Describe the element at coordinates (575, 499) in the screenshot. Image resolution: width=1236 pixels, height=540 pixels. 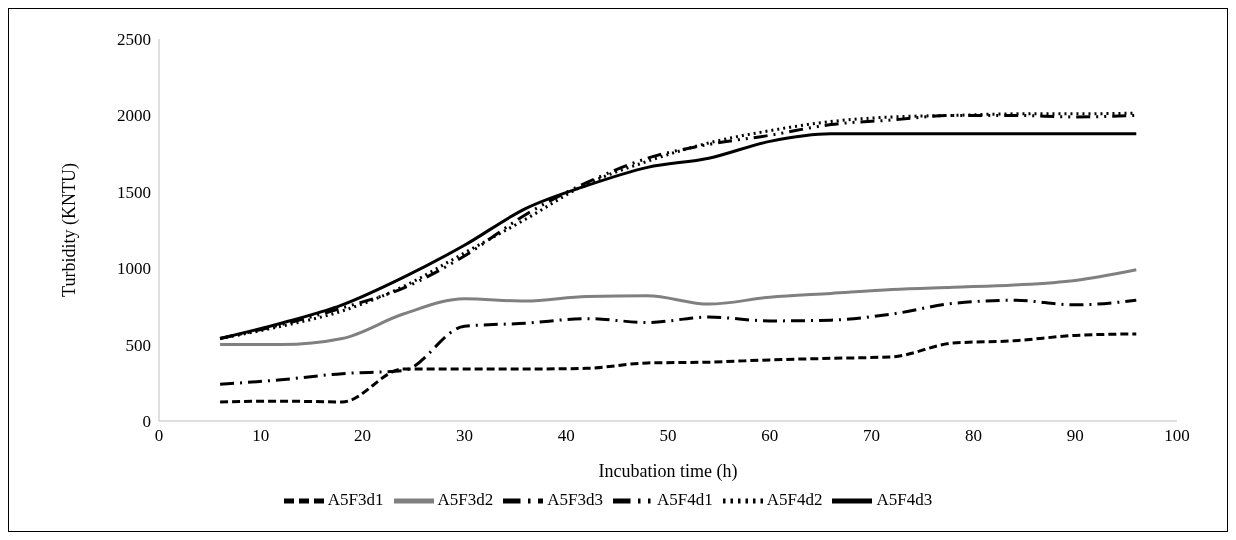
I see `legend-label: A5F3d3` at that location.